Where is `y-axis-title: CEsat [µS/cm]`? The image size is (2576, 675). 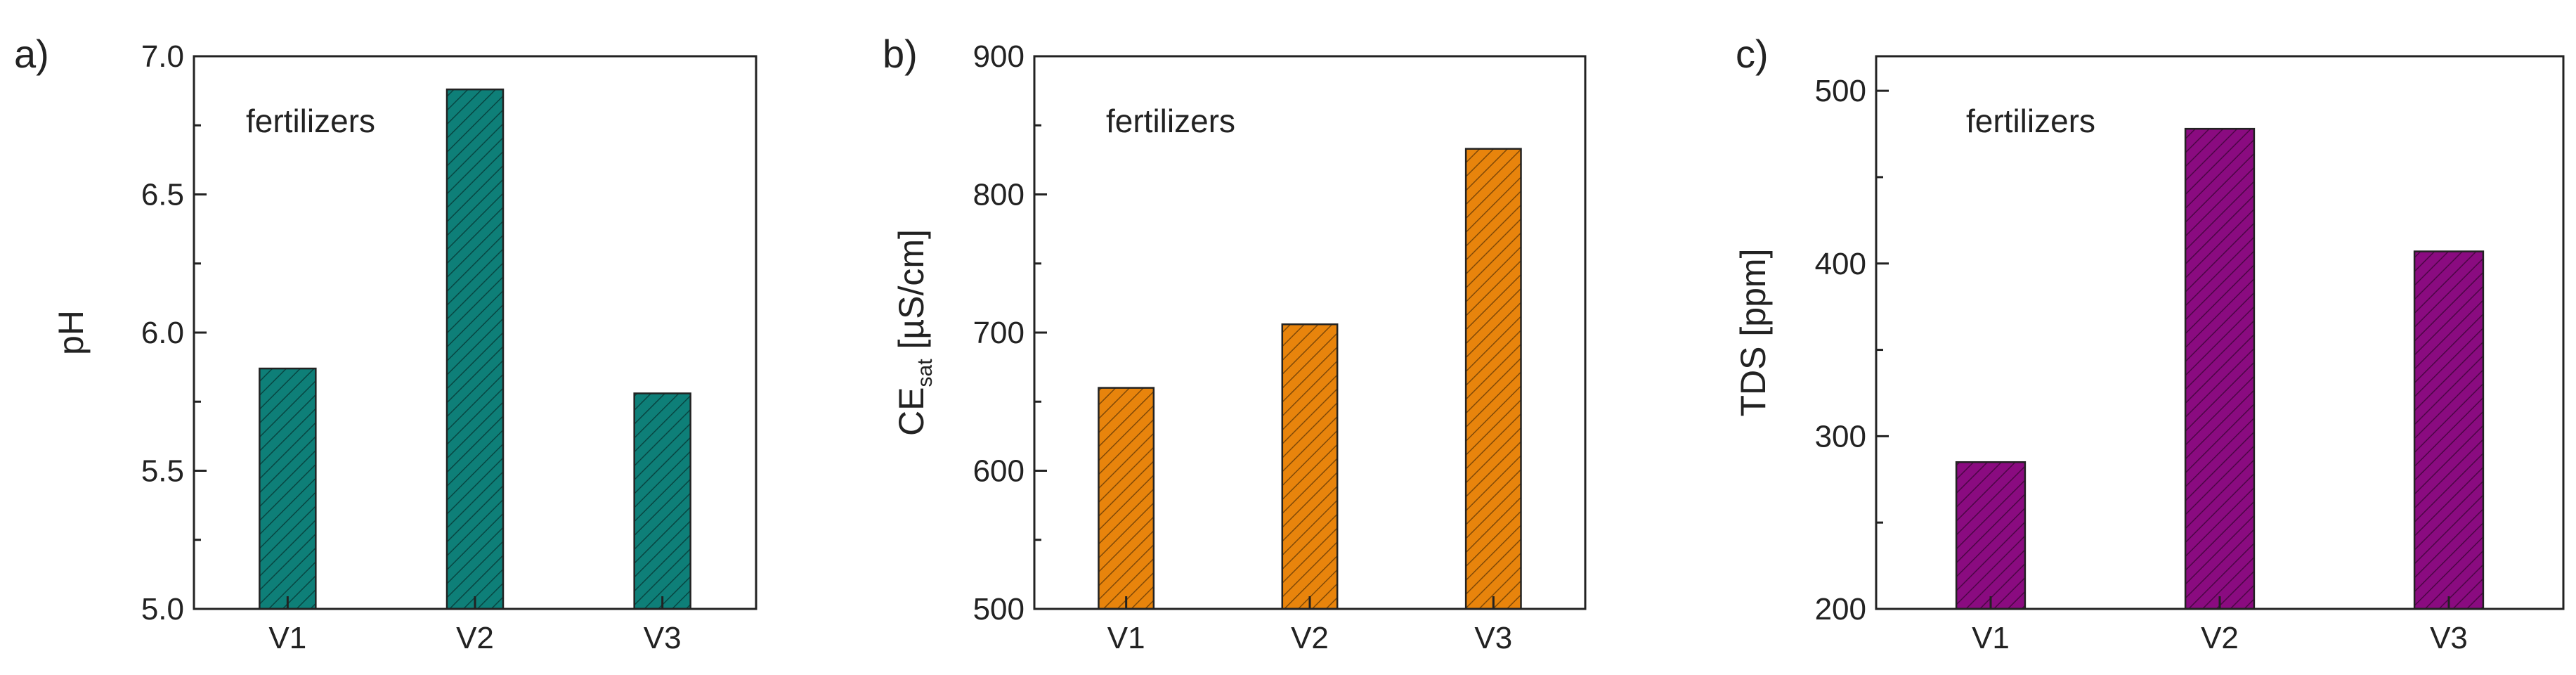
y-axis-title: CEsat [µS/cm] is located at coordinates (914, 332).